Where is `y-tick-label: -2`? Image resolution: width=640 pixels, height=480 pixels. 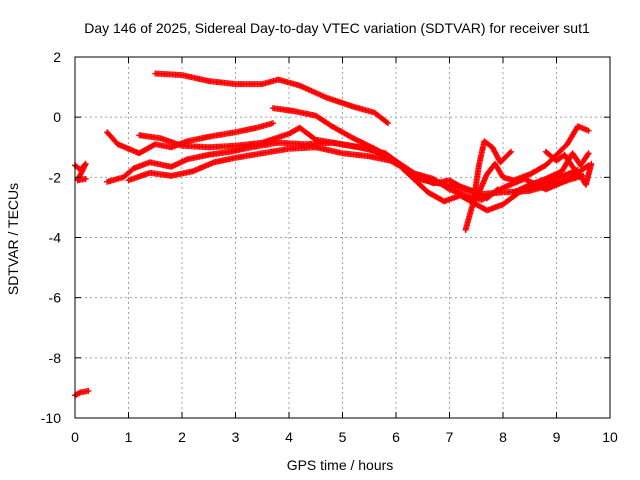 y-tick-label: -2 is located at coordinates (55, 177).